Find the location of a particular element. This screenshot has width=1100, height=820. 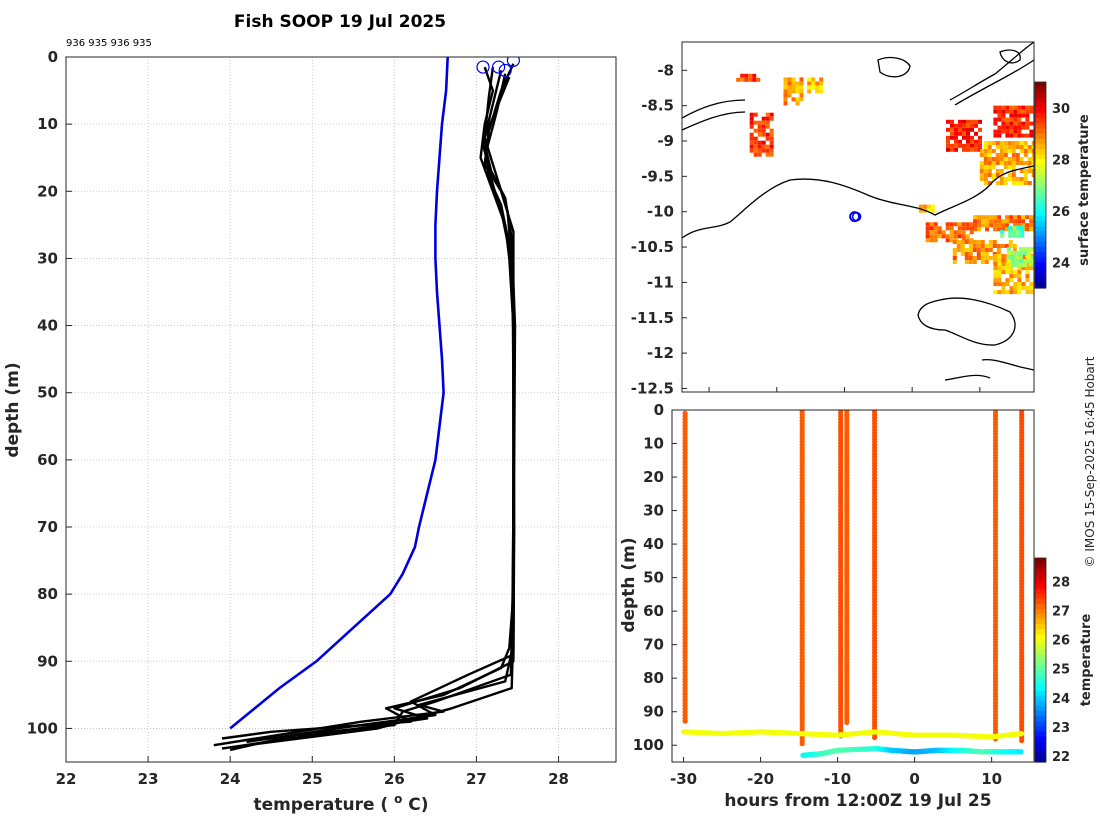

vessel-position-marker is located at coordinates (855, 217).